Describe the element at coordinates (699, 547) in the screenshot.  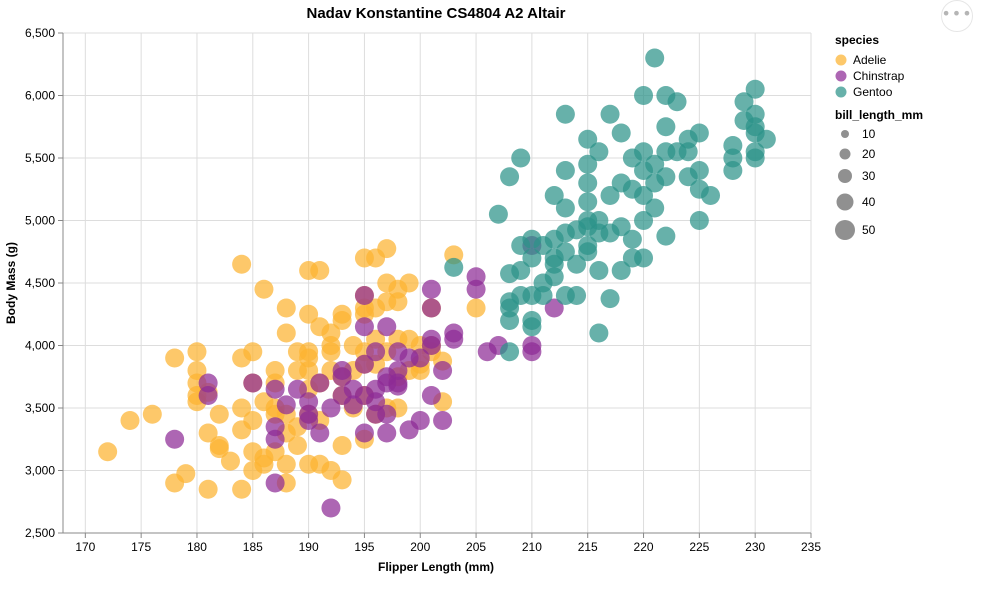
I see `x-tick-label: 225` at that location.